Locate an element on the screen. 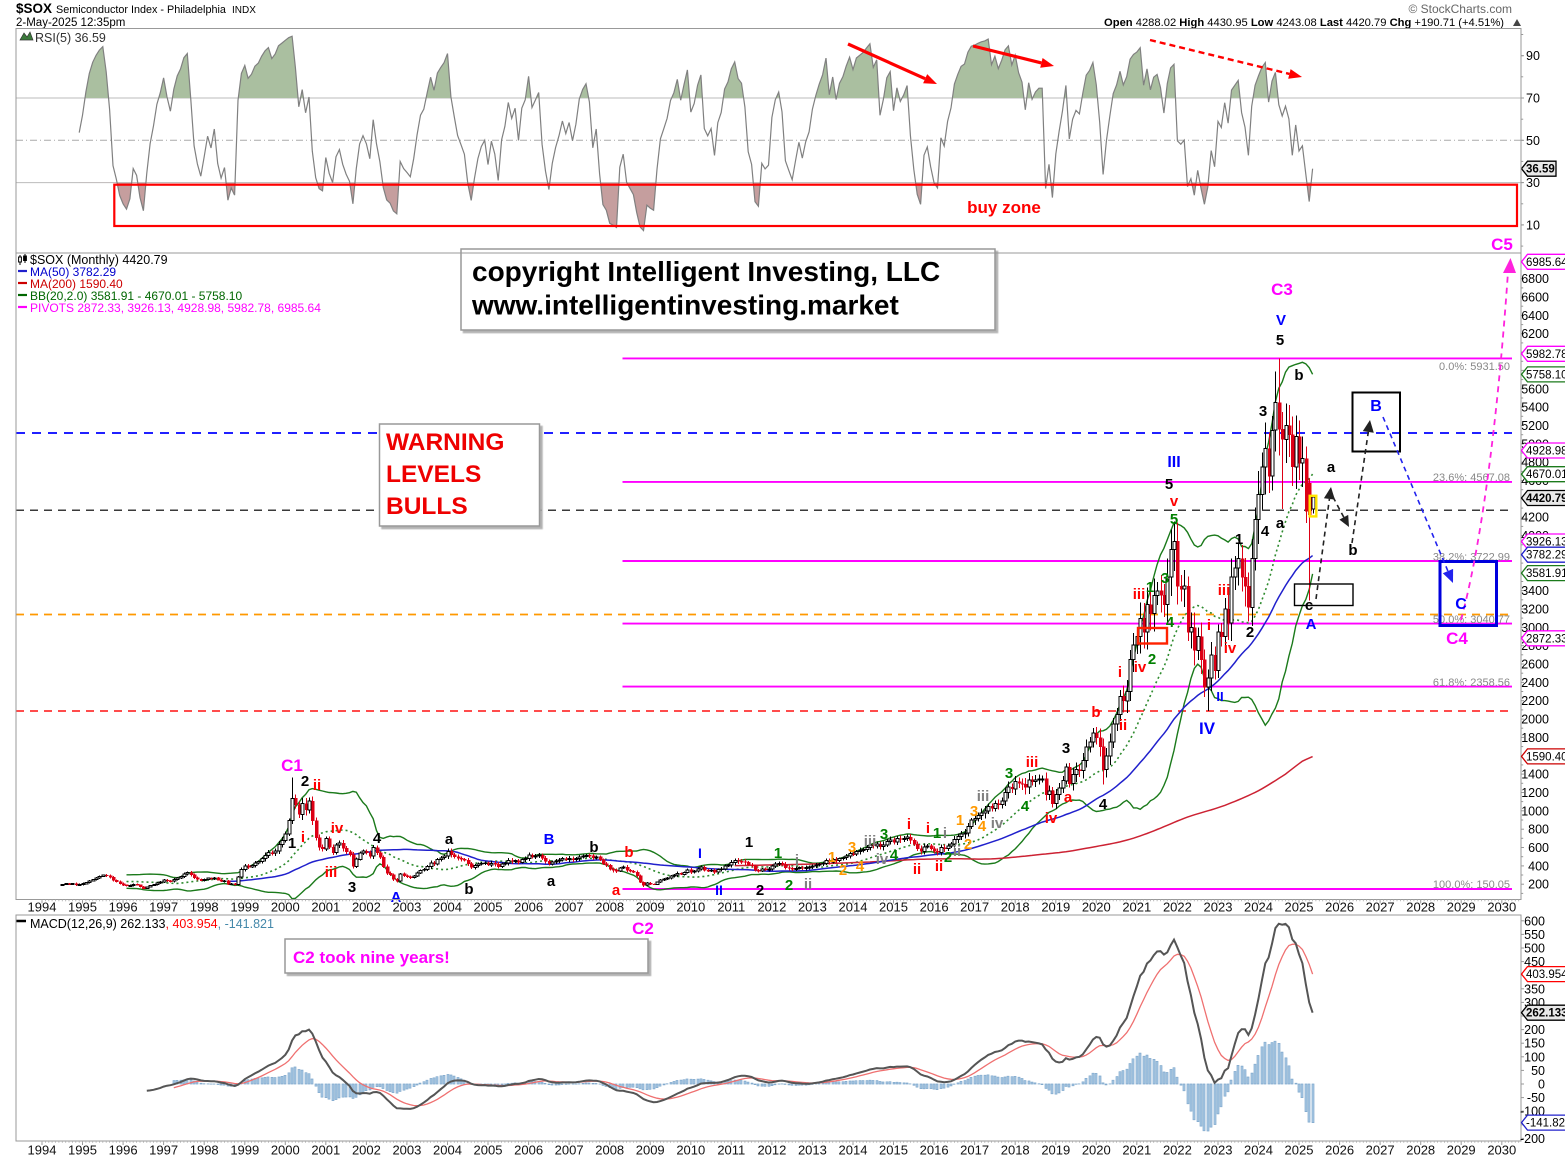 The width and height of the screenshot is (1565, 1157). svg-text: 6800 is located at coordinates (1535, 279).